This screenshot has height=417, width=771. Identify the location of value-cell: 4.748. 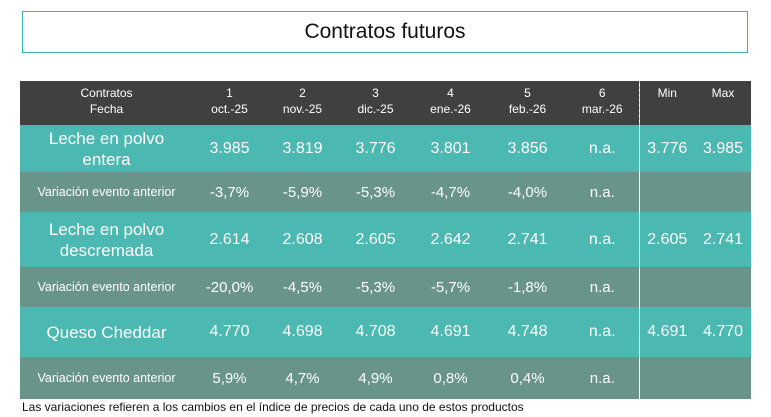
(527, 332).